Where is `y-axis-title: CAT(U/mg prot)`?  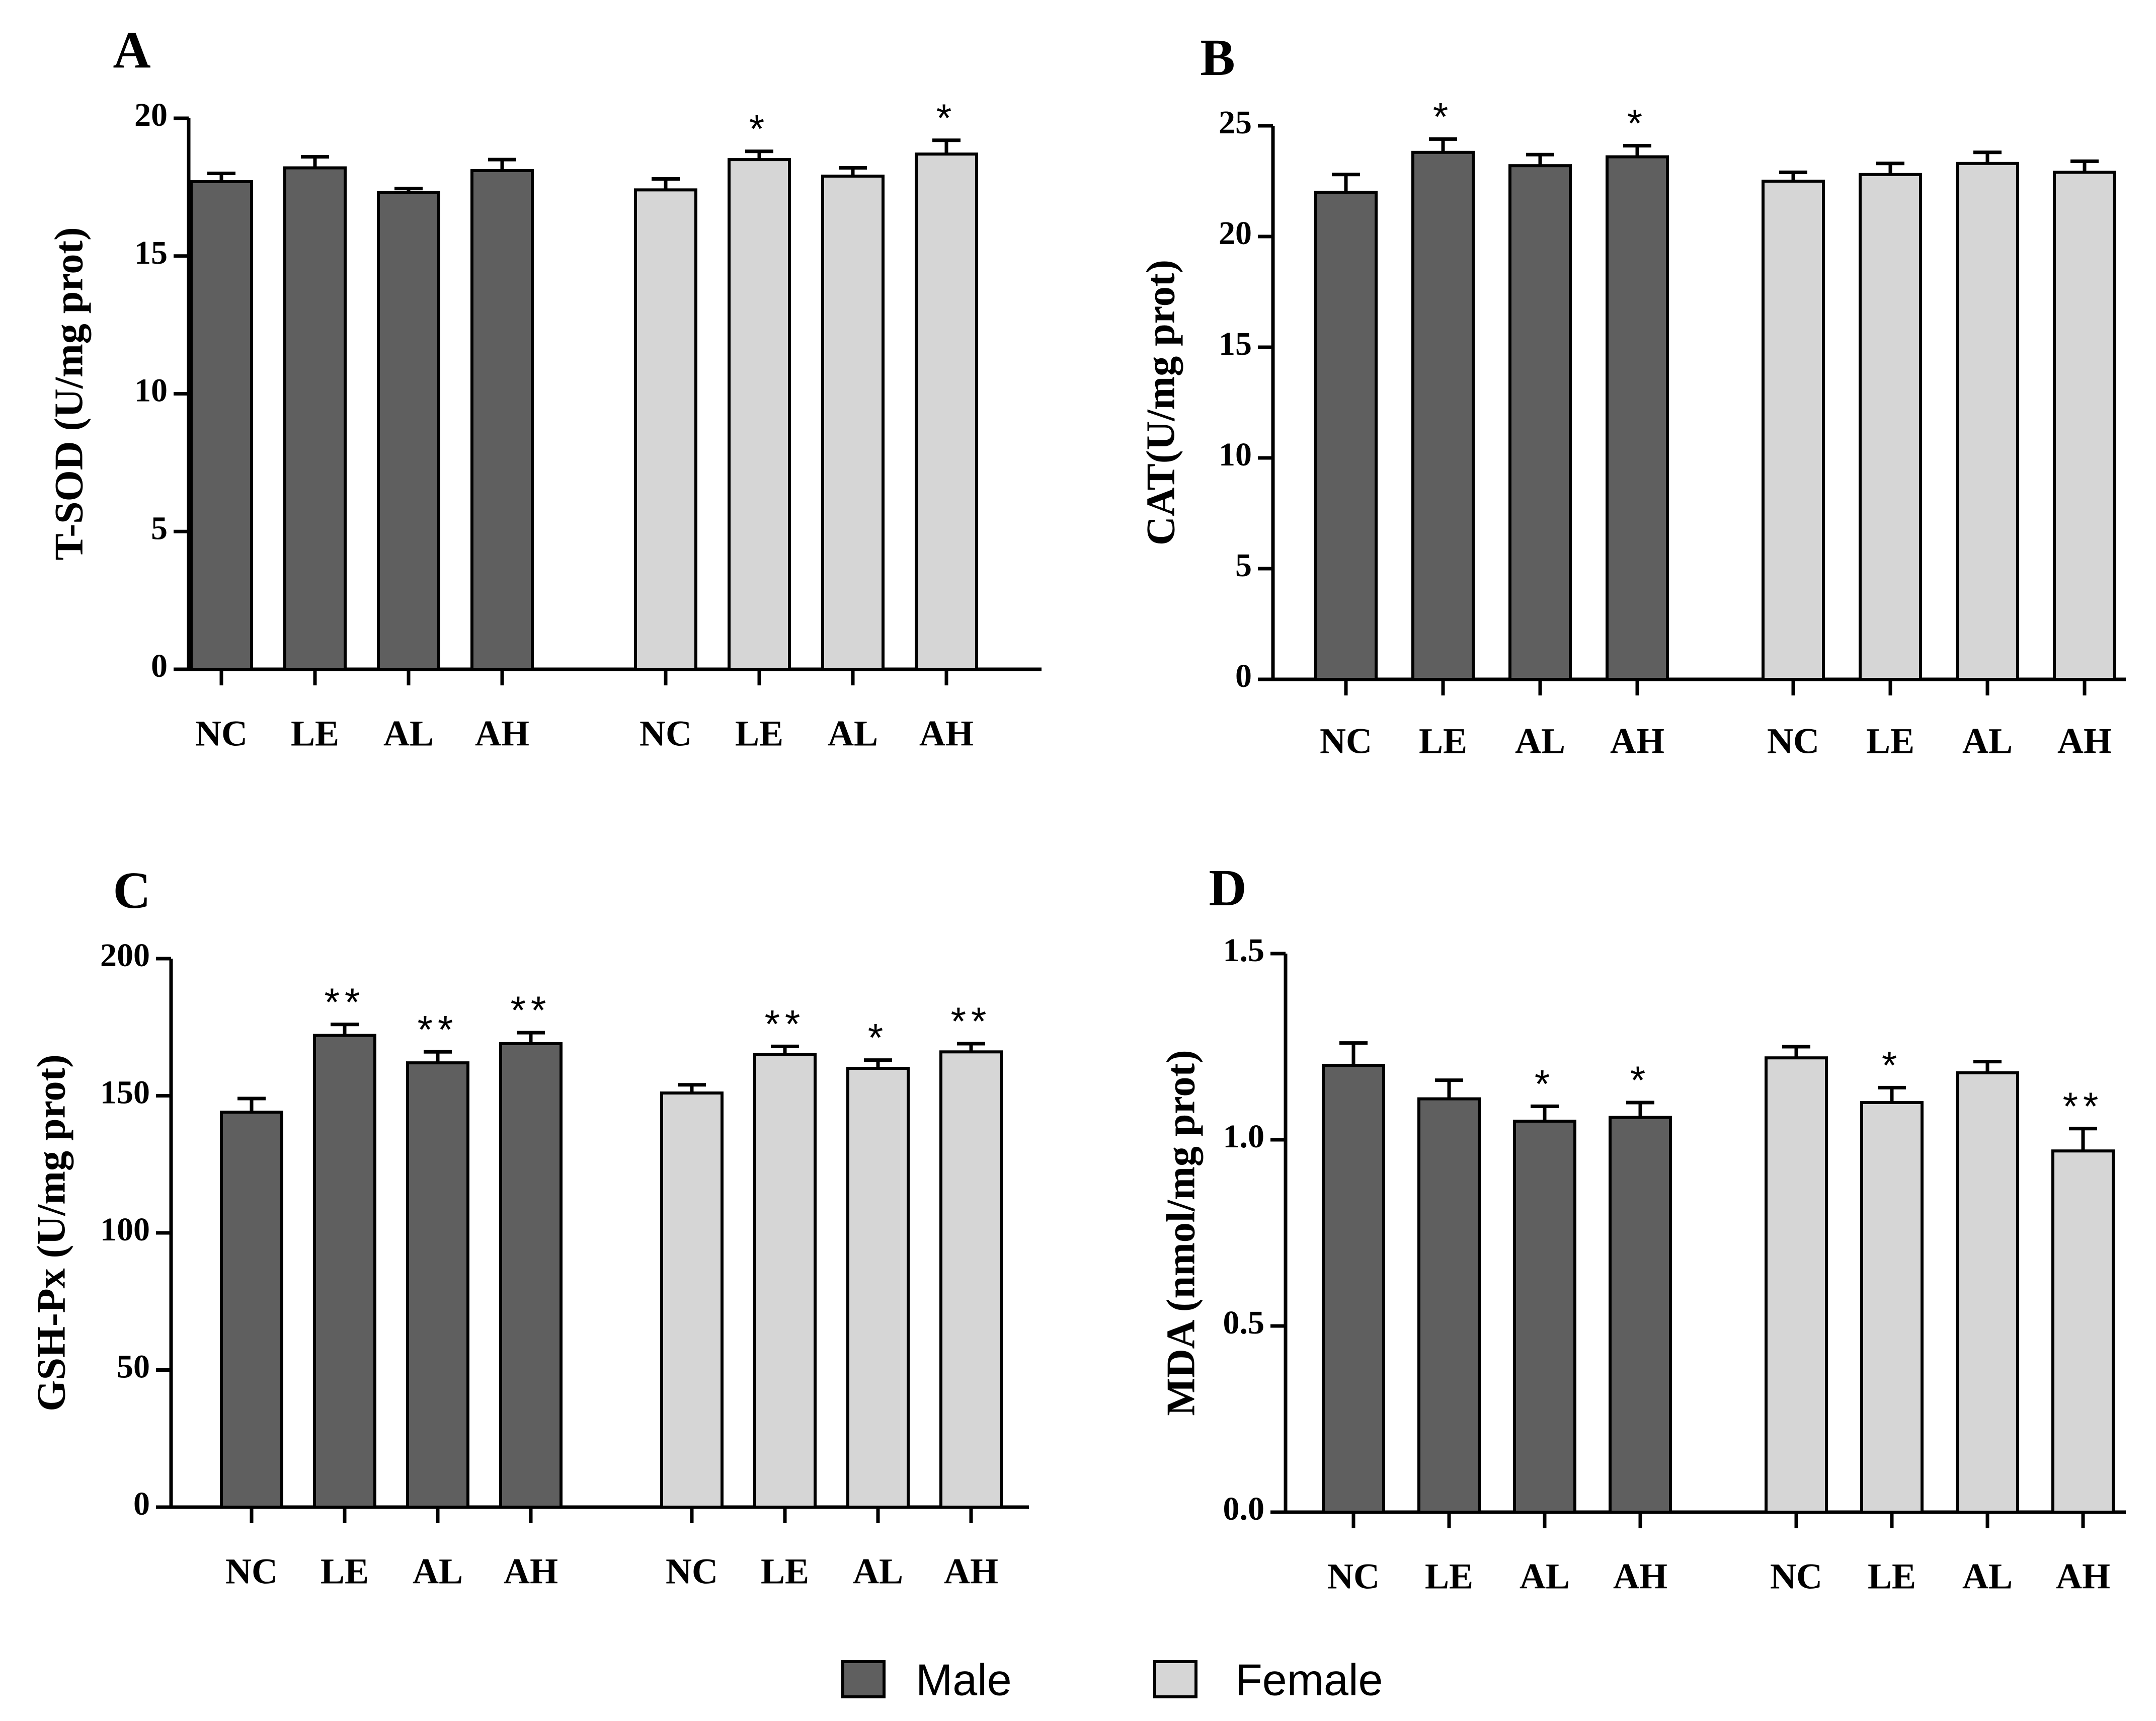
y-axis-title: CAT(U/mg prot) is located at coordinates (1161, 403).